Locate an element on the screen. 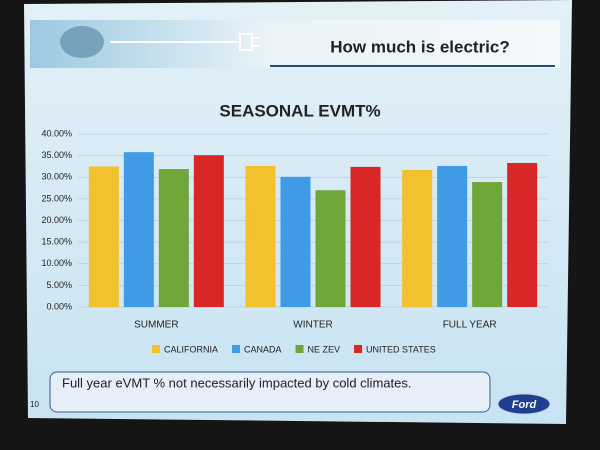  legend-label: NE ZEV is located at coordinates (324, 349).